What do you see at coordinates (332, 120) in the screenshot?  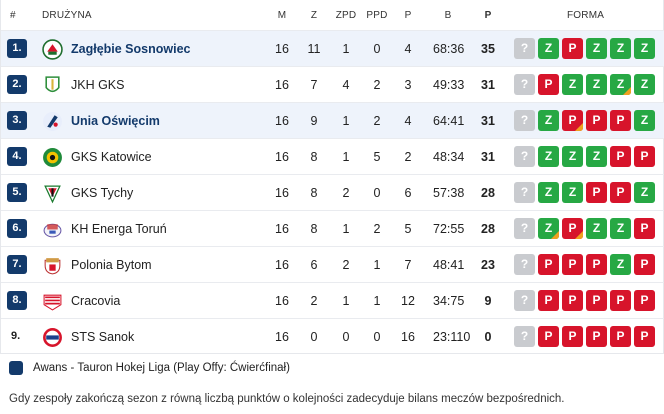 I see `table-row: 3. Unia Oświęcim 16 9 1 2 4 64:41 31? Z P P P Z` at bounding box center [332, 120].